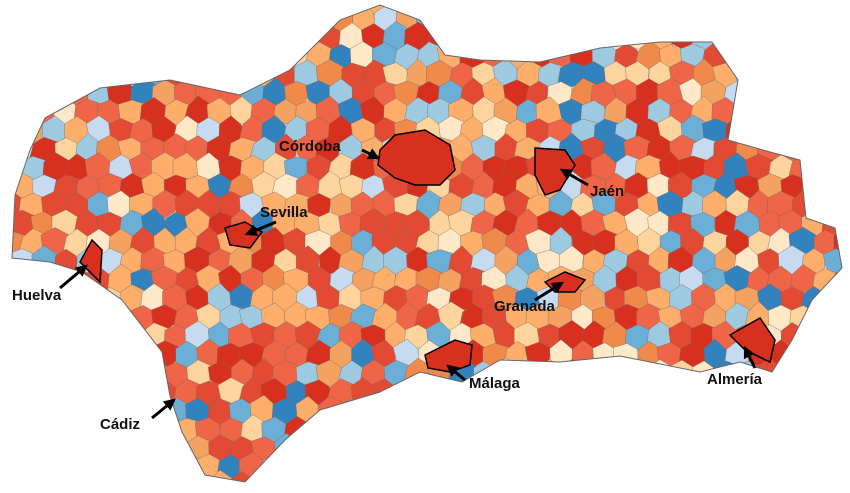  I want to click on city-label: Huelva, so click(37, 295).